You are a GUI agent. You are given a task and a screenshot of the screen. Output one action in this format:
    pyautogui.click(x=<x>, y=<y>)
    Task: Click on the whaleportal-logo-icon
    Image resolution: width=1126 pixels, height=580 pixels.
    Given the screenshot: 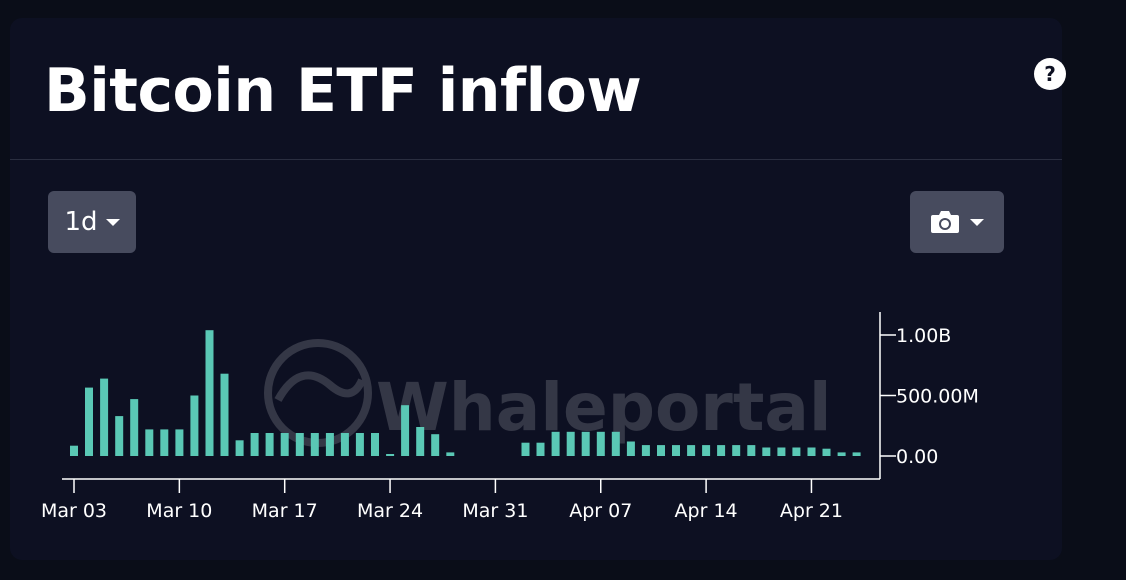 What is the action you would take?
    pyautogui.click(x=318, y=393)
    